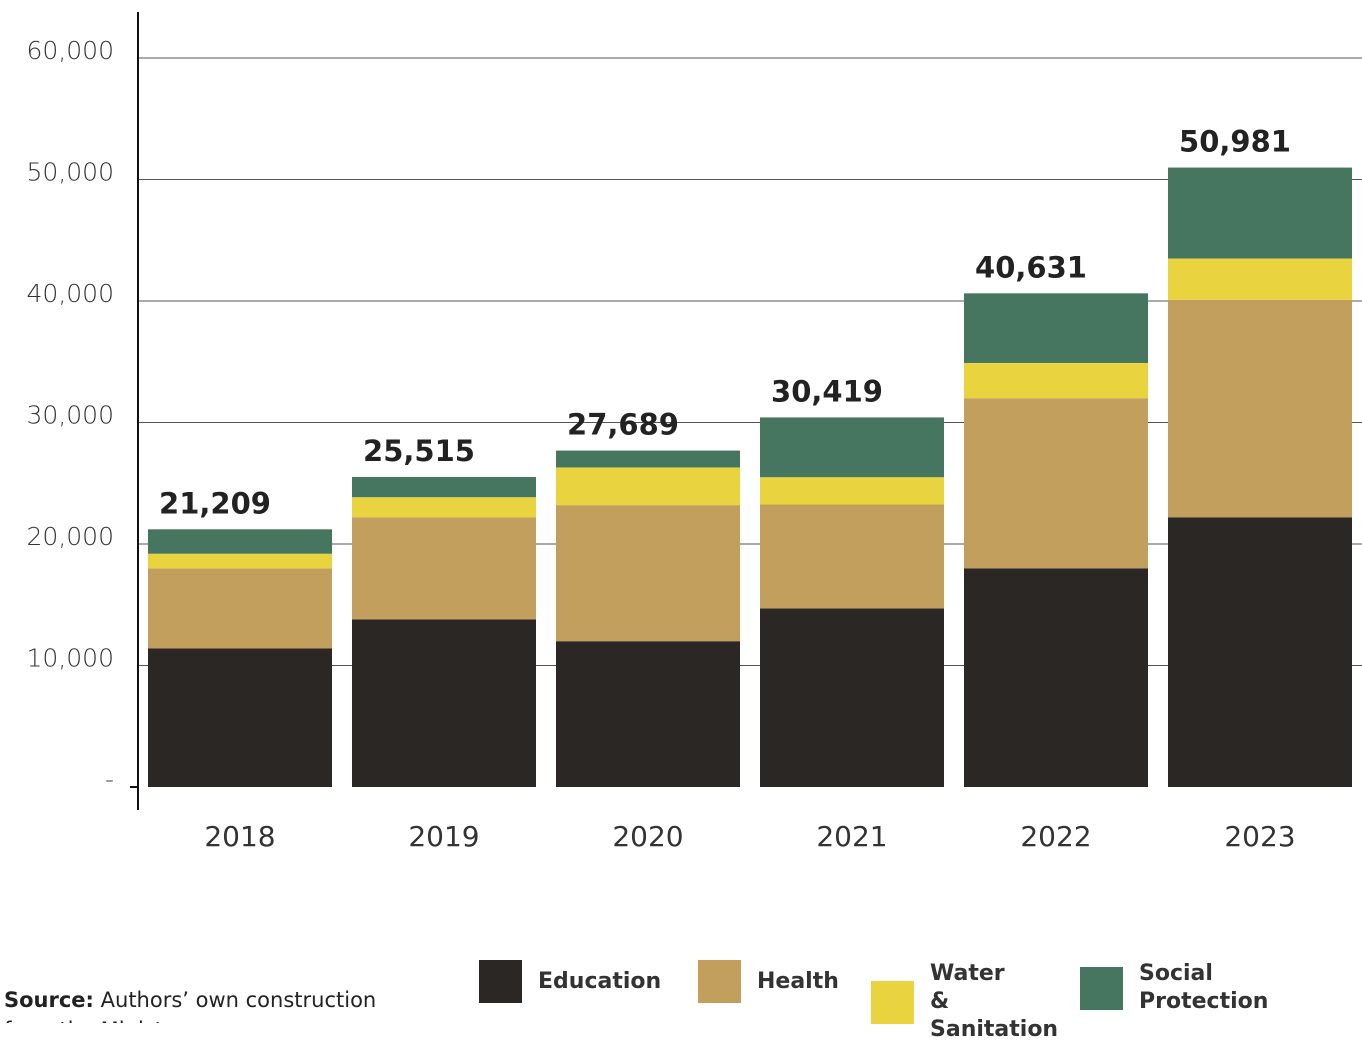 This screenshot has width=1362, height=1044. What do you see at coordinates (239, 836) in the screenshot?
I see `x-tick-label: 2018` at bounding box center [239, 836].